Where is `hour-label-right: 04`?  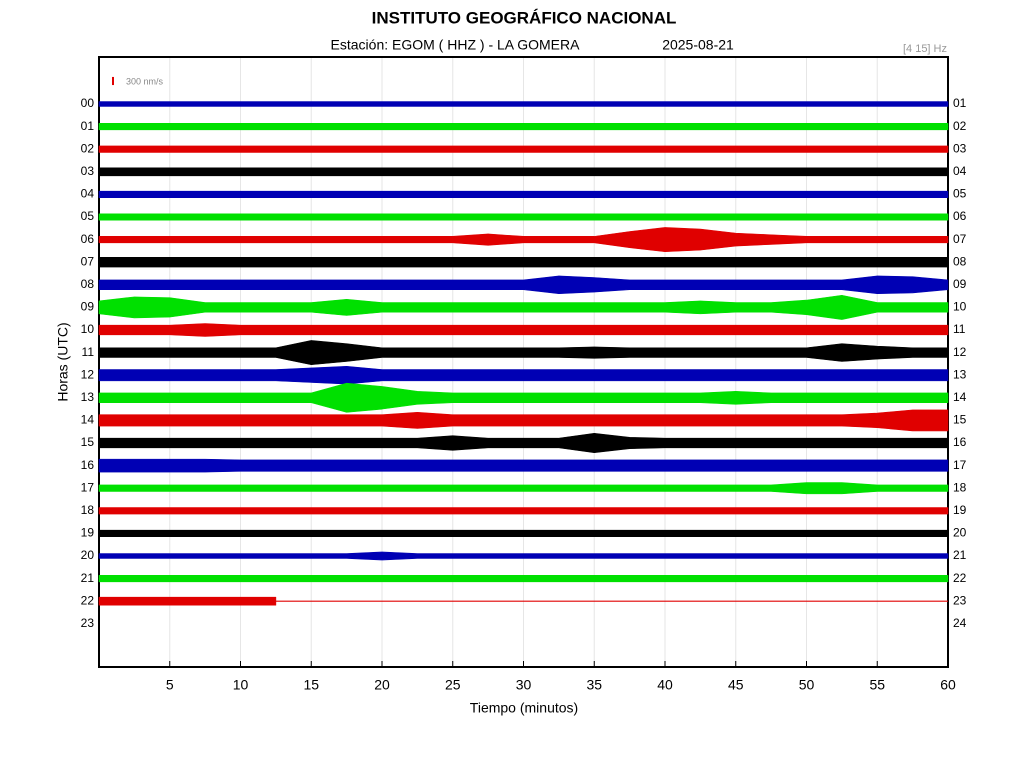 hour-label-right: 04 is located at coordinates (960, 171).